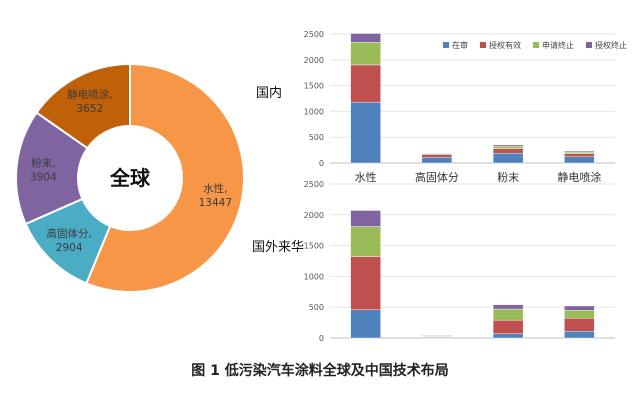  Describe the element at coordinates (89, 109) in the screenshot. I see `pie-label-value-3: 3652` at that location.